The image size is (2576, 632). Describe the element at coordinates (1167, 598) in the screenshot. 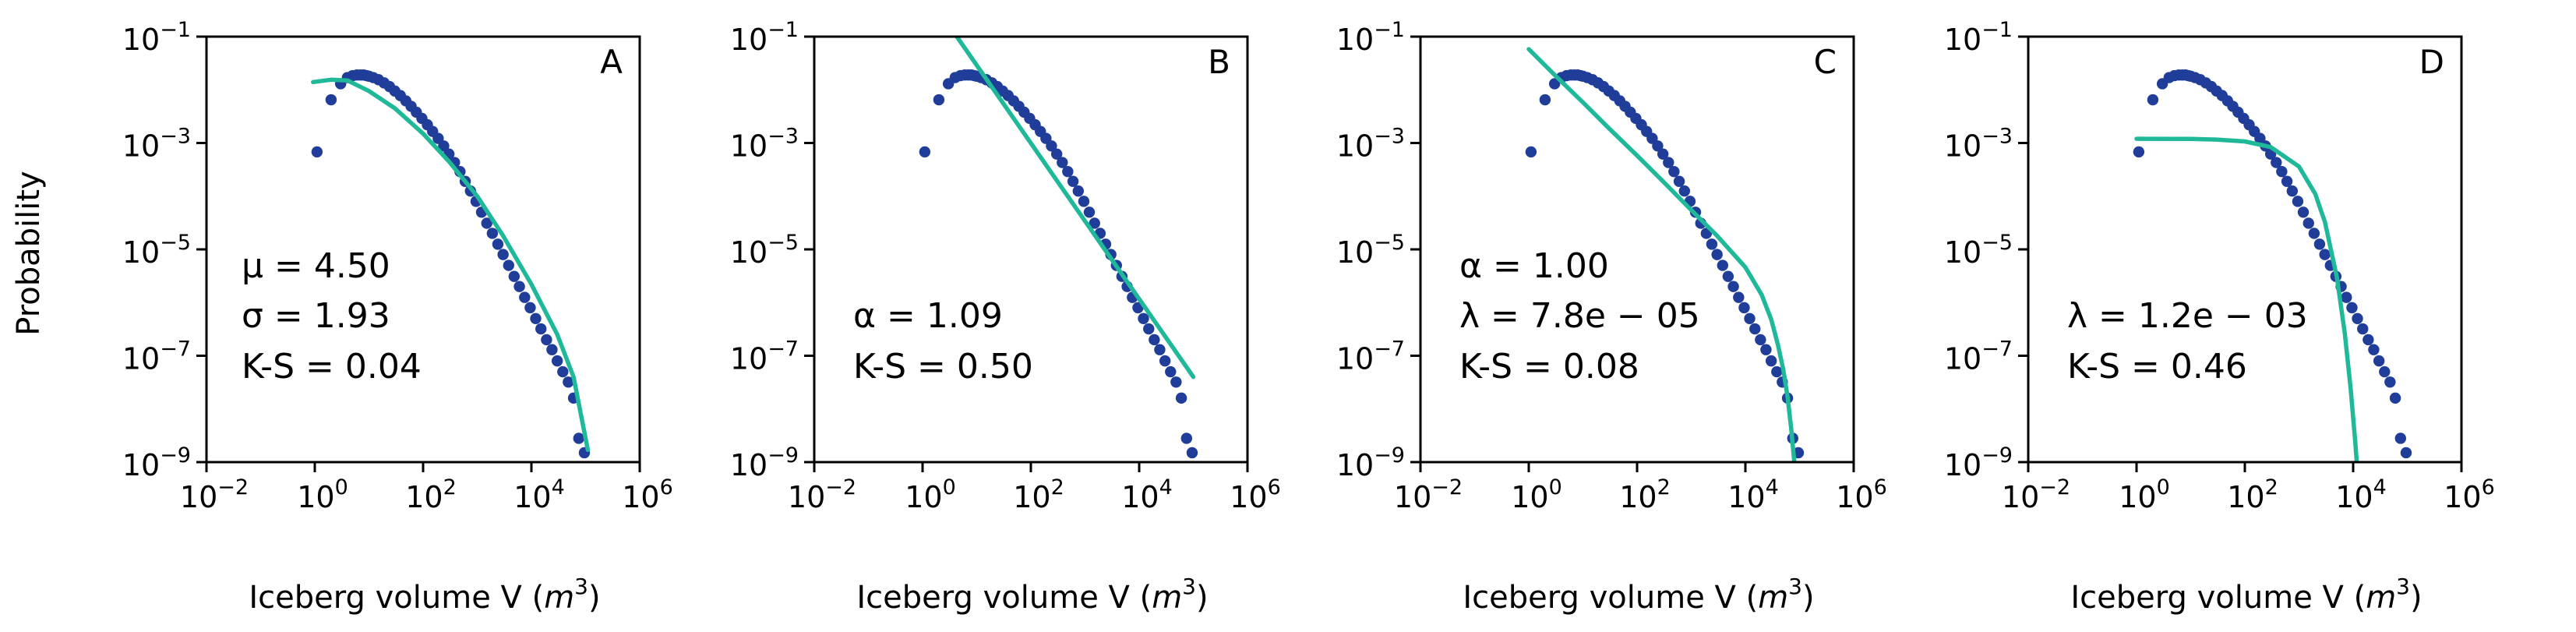

I see `x-axis-label-part: m` at that location.